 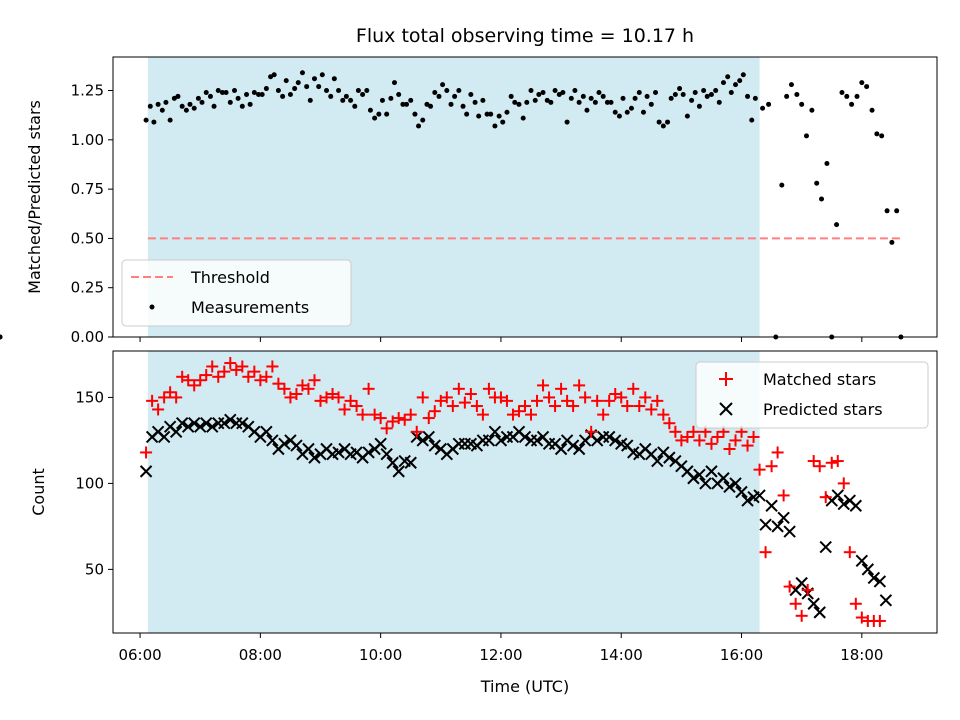 What do you see at coordinates (87, 337) in the screenshot?
I see `top-y-tick-label: 0.00` at bounding box center [87, 337].